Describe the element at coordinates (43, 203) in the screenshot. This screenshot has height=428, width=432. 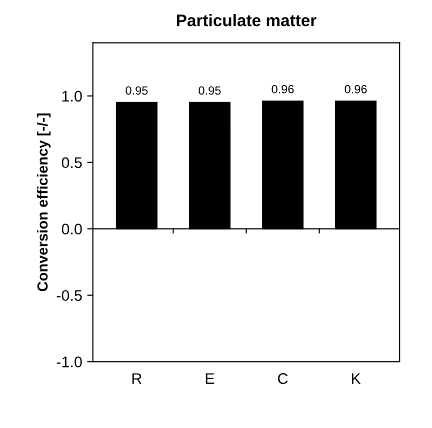
I see `y-axis-title: Conversion efficiency [-/-]` at that location.